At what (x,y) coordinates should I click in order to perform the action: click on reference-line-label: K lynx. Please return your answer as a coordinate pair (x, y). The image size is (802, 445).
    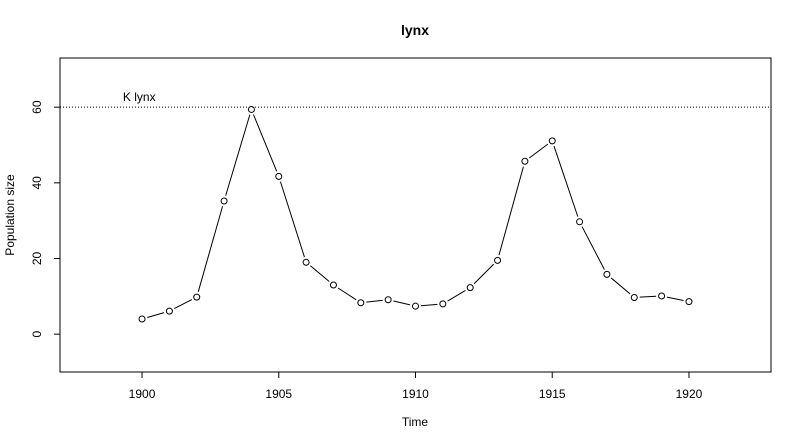
    Looking at the image, I should click on (139, 97).